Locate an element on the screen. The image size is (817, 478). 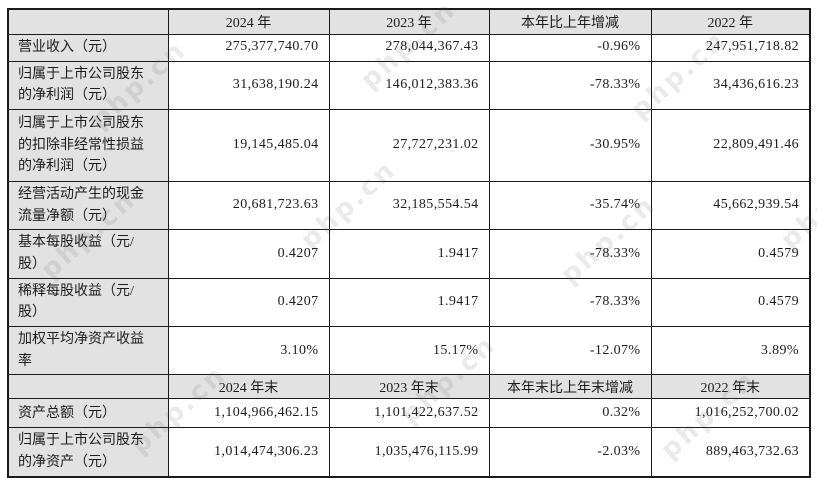
column-header-2022: 2022 年 is located at coordinates (730, 21).